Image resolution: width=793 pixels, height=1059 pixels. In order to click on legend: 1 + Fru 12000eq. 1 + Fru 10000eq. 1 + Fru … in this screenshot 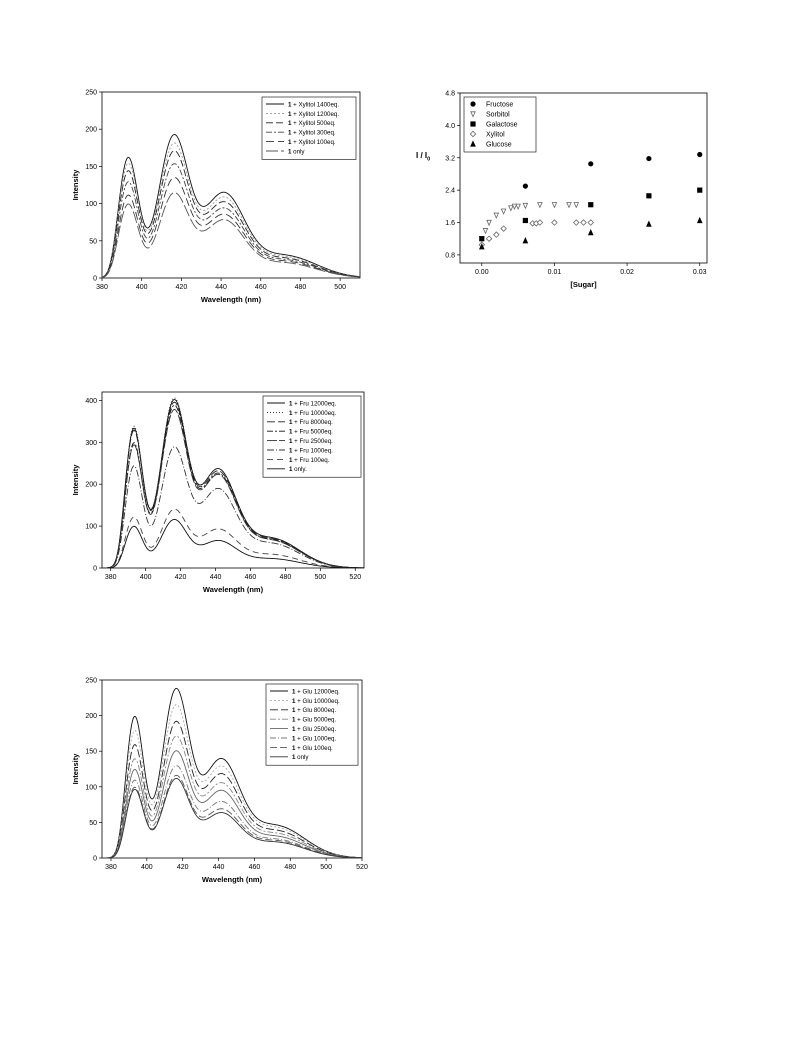, I will do `click(312, 436)`.